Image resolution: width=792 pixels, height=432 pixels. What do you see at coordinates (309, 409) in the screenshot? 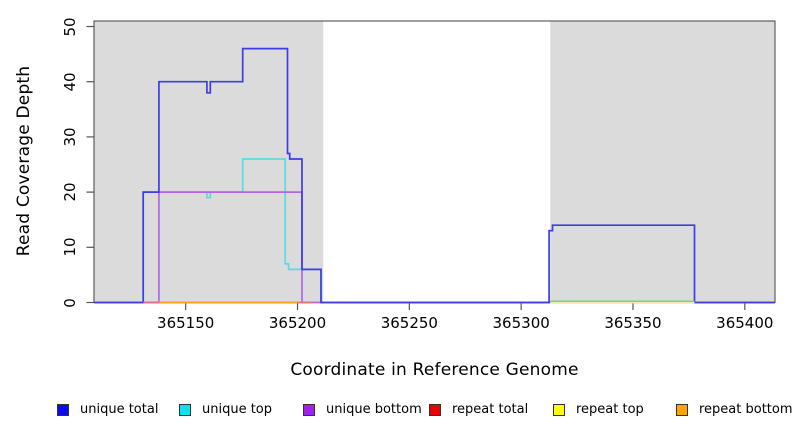
I see `legend-swatch-unique-bottom` at bounding box center [309, 409].